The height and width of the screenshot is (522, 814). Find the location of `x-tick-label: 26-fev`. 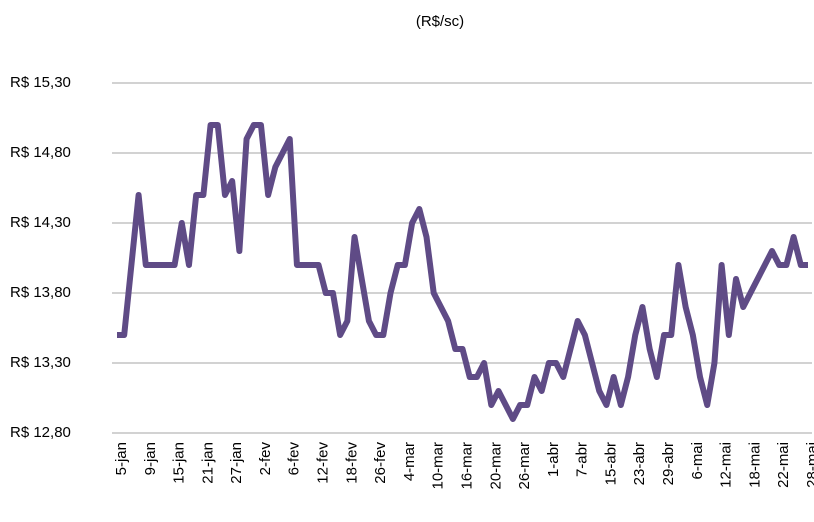

x-tick-label: 26-fev is located at coordinates (380, 463).